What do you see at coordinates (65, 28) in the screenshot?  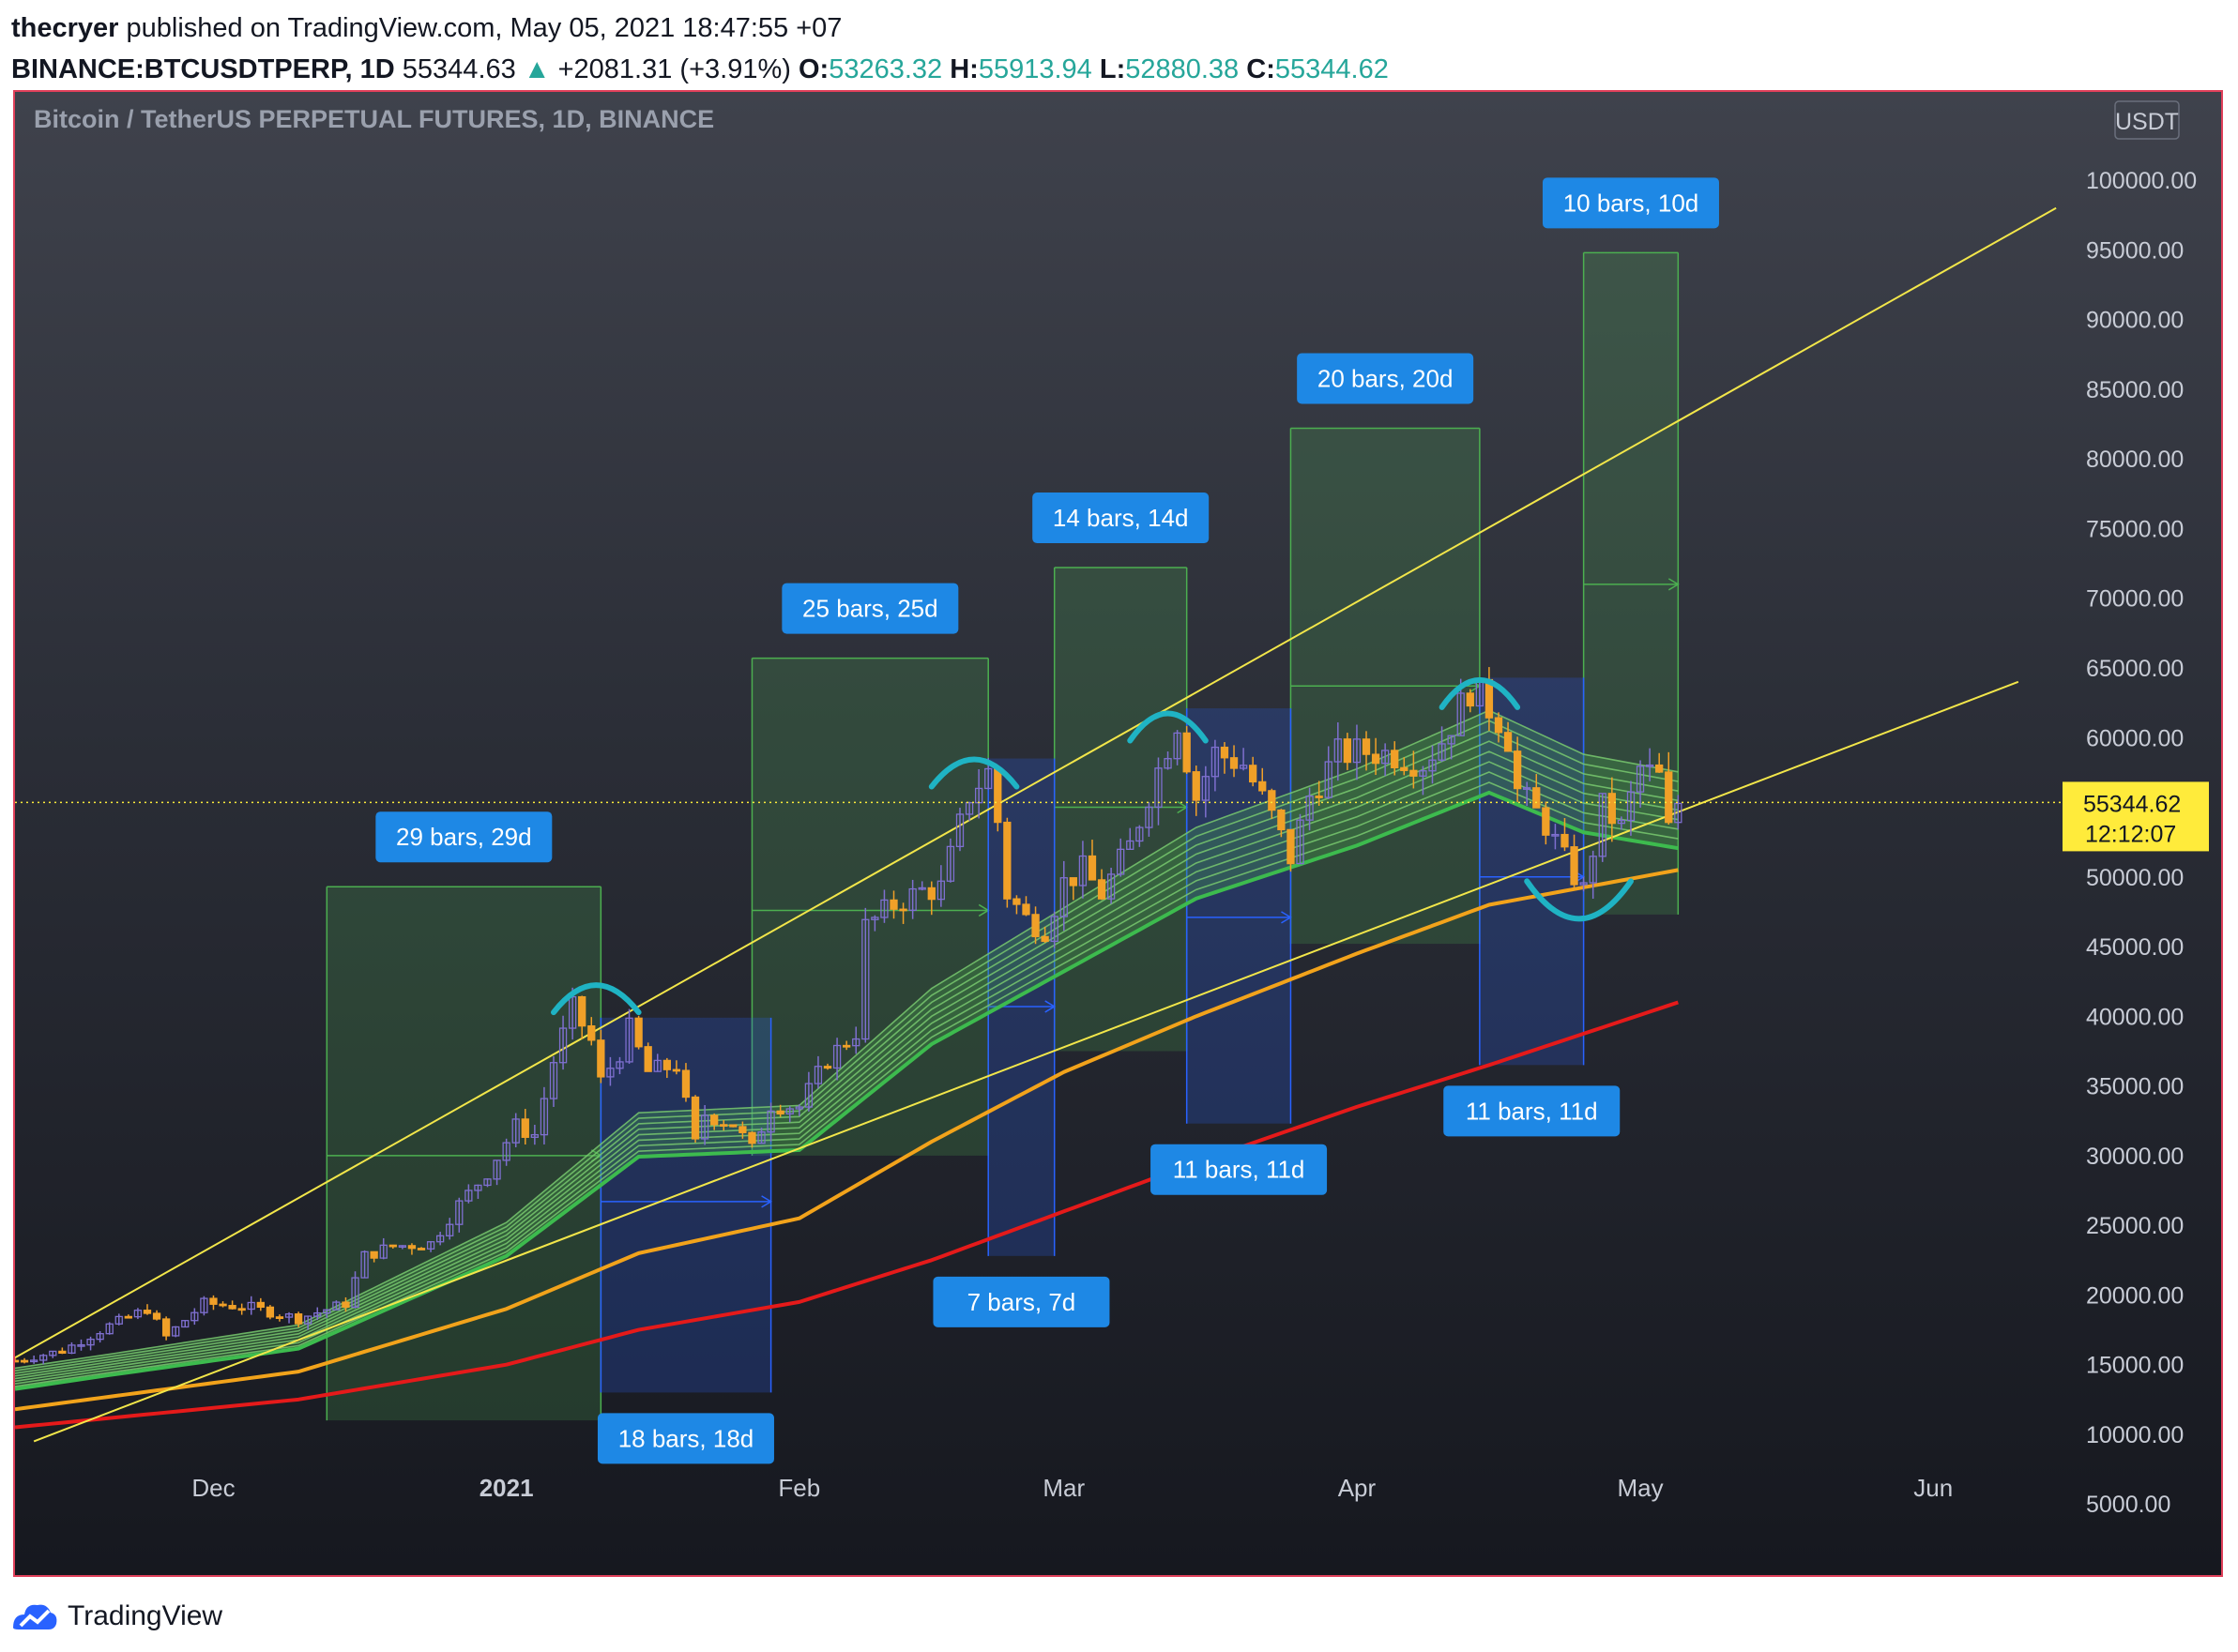 I see `author-name: thecryer` at bounding box center [65, 28].